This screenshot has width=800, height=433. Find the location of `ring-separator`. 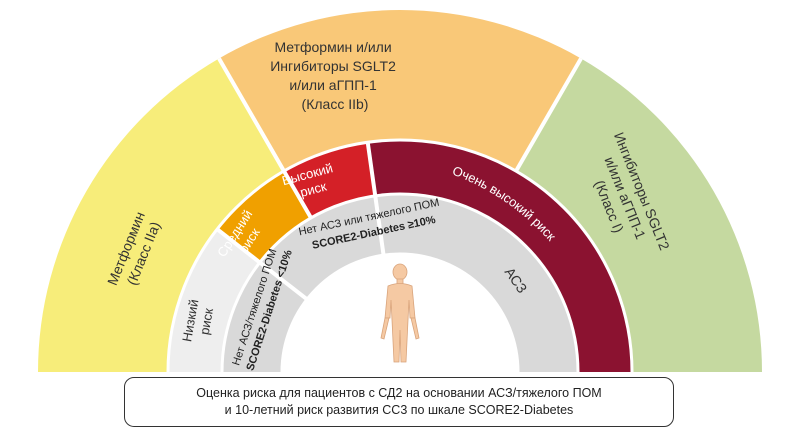

ring-separator is located at coordinates (400, 312).